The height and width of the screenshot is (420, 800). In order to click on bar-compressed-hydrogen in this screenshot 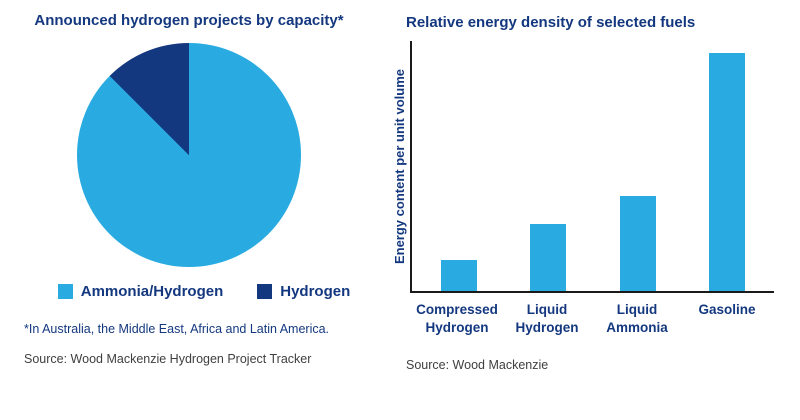, I will do `click(458, 275)`.